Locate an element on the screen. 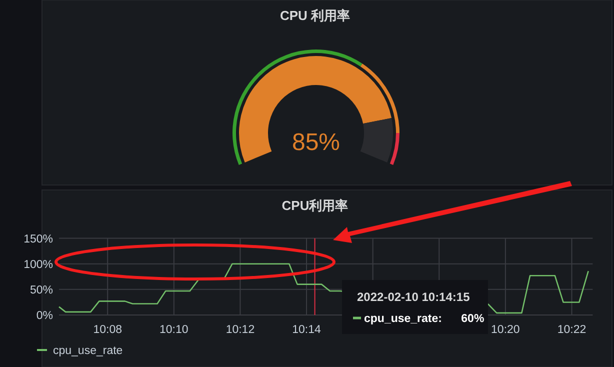 This screenshot has height=367, width=614. text: 85% is located at coordinates (316, 142).